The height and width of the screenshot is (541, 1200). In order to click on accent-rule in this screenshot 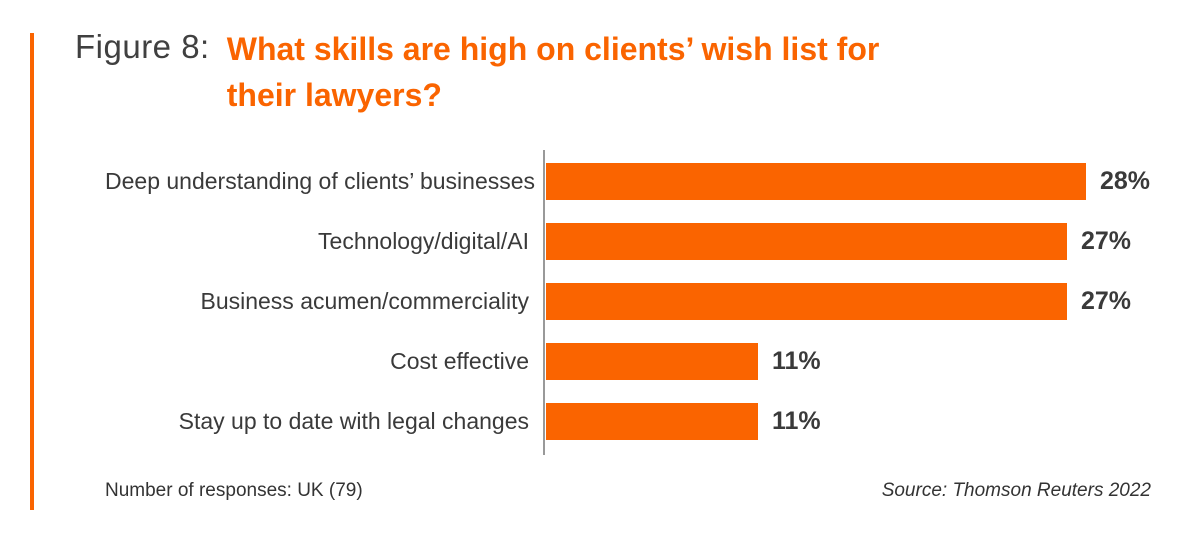, I will do `click(32, 271)`.